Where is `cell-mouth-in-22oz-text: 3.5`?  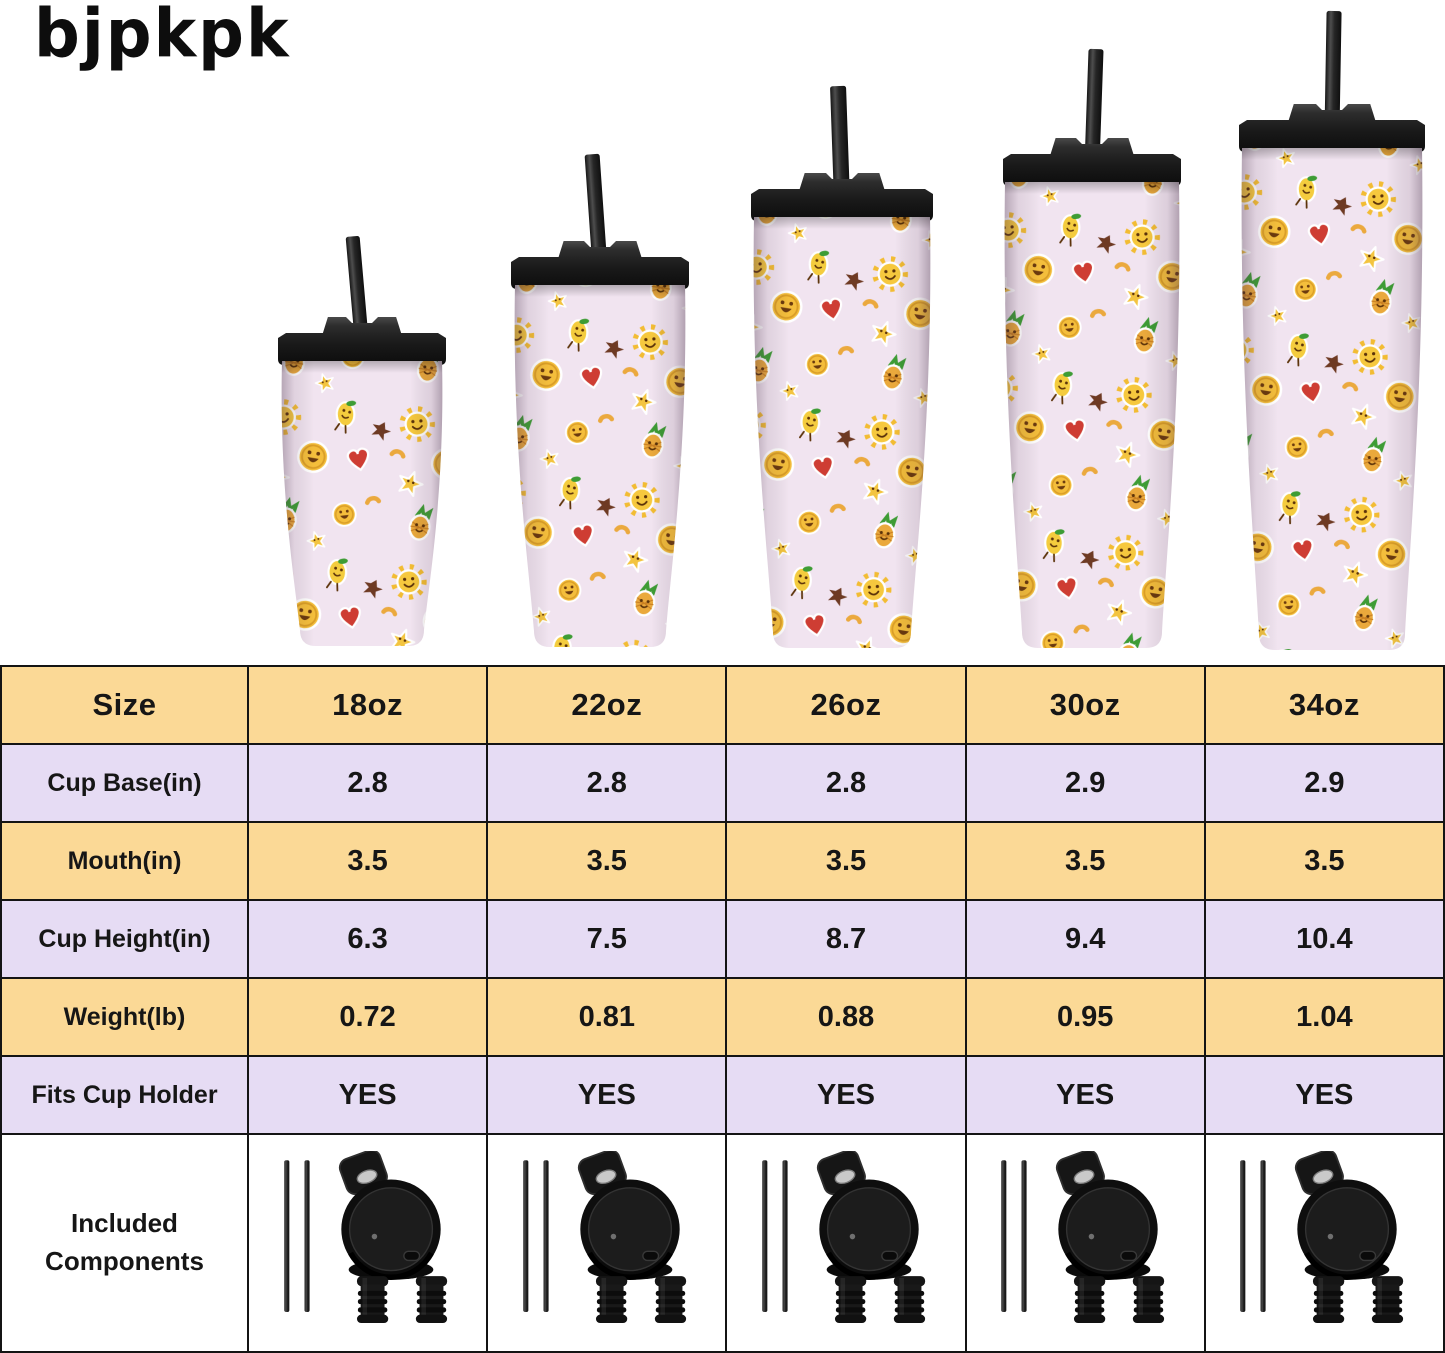
cell-mouth-in-22oz-text: 3.5 is located at coordinates (606, 860).